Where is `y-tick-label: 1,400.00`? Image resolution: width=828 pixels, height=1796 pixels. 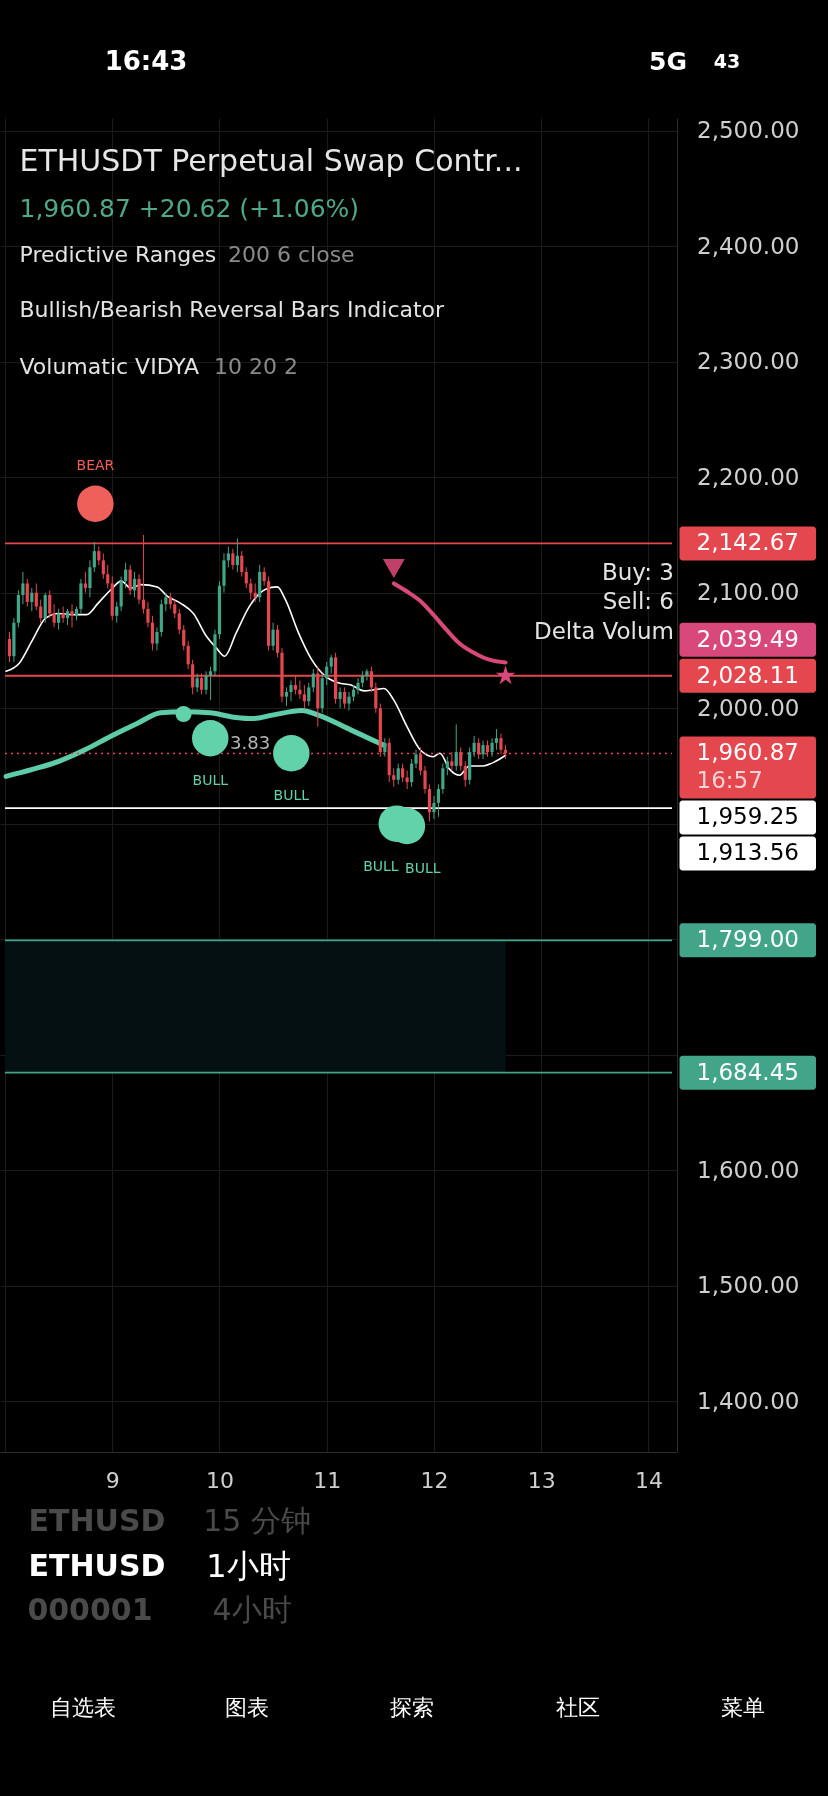 y-tick-label: 1,400.00 is located at coordinates (748, 1400).